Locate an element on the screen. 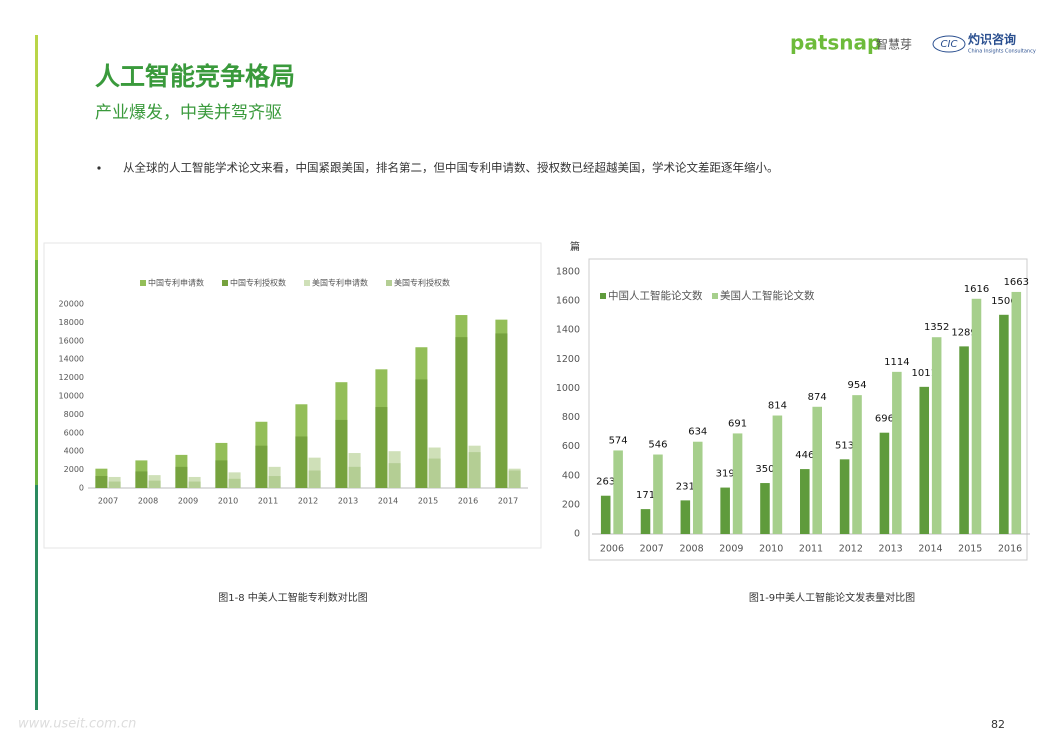 The image size is (1053, 748). title: 人工智能竞争格局 is located at coordinates (195, 76).